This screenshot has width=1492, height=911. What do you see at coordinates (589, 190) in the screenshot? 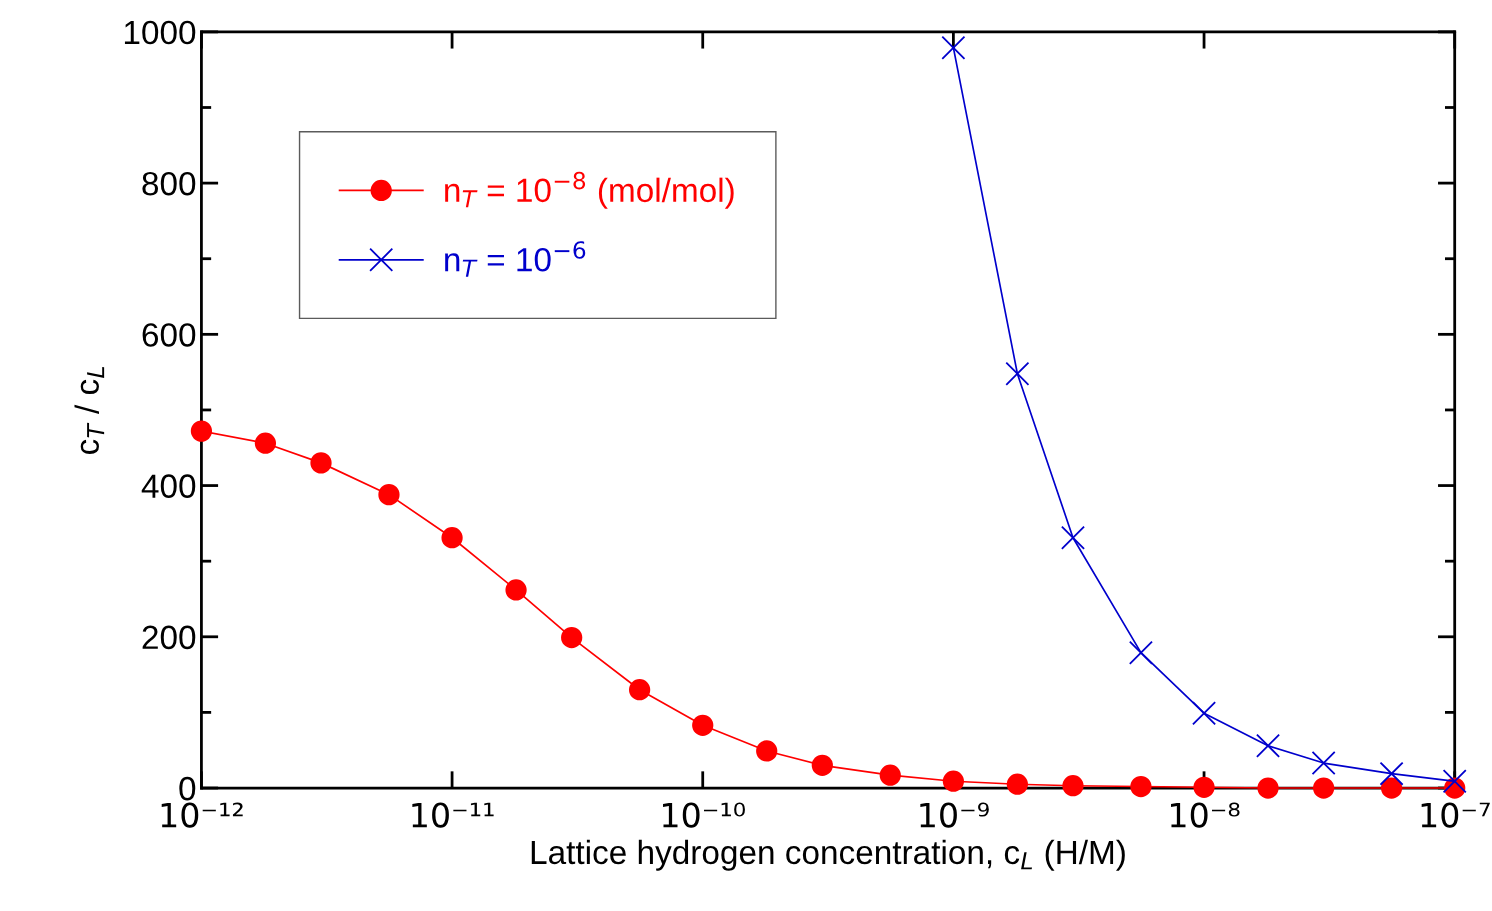
I see `legend-label: n$_{T}$ = 10$^{−8}$ (mol/mol)` at bounding box center [589, 190].